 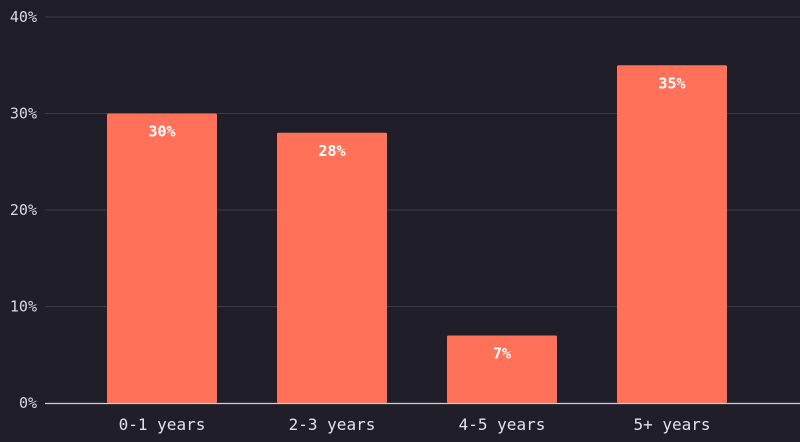 What do you see at coordinates (415, 424) in the screenshot?
I see `x-axis-category-labels: 0-1 years 2-3 years 4-5 years 5+ years` at bounding box center [415, 424].